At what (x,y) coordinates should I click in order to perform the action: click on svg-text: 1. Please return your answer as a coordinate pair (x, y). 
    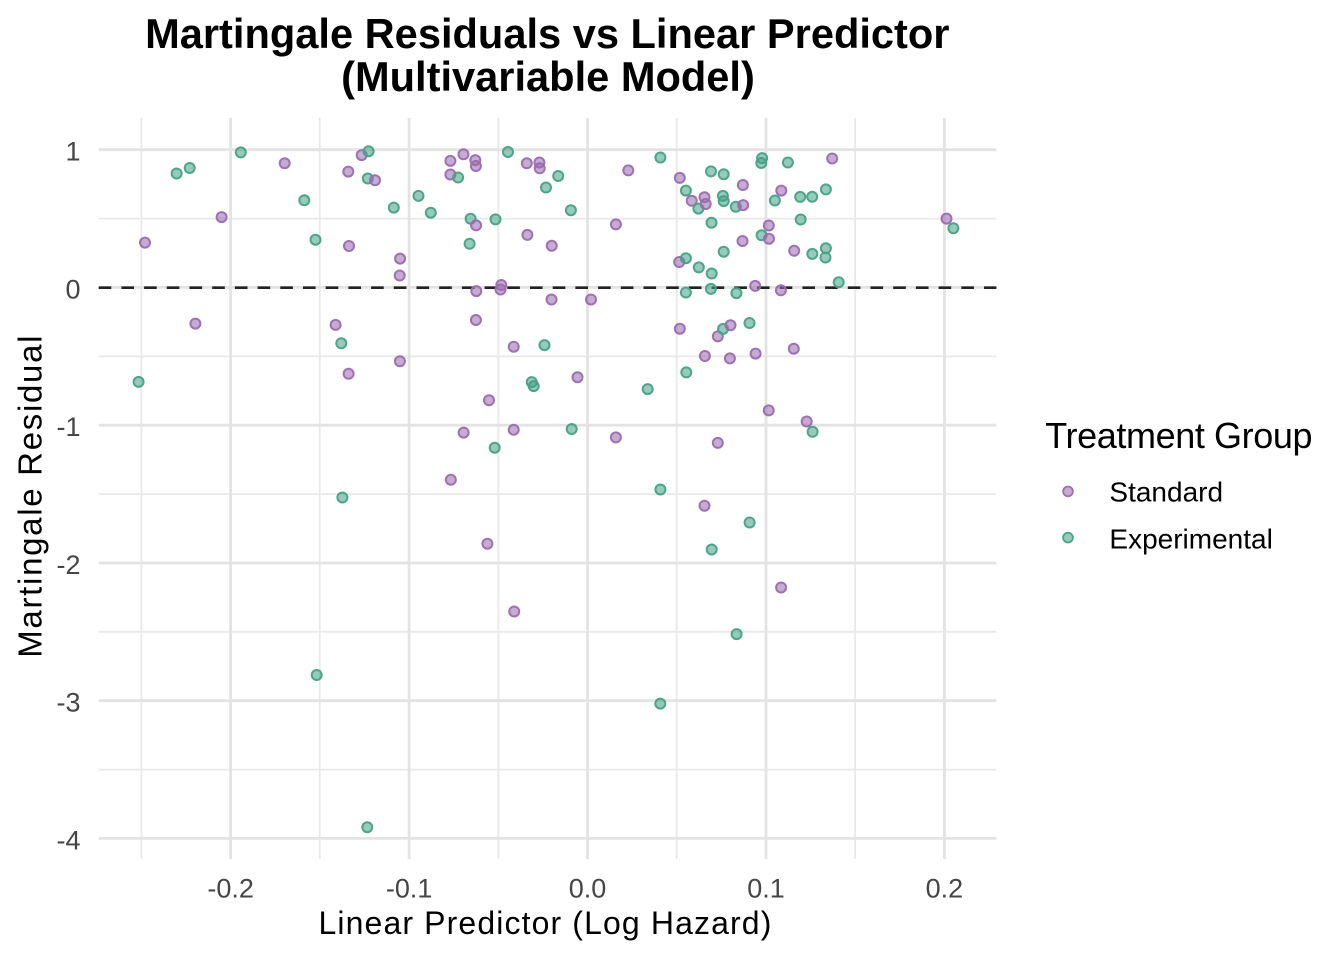
    Looking at the image, I should click on (72, 152).